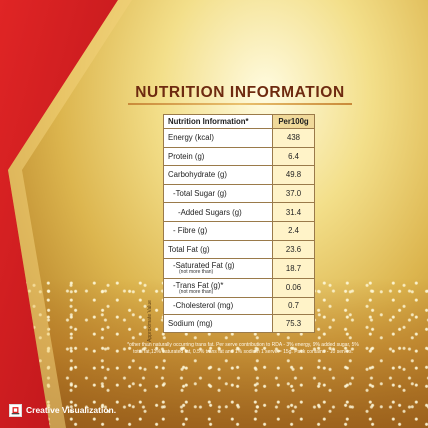 This screenshot has height=428, width=428. Describe the element at coordinates (203, 306) in the screenshot. I see `nutrient-name: -Cholesterol (mg)` at that location.